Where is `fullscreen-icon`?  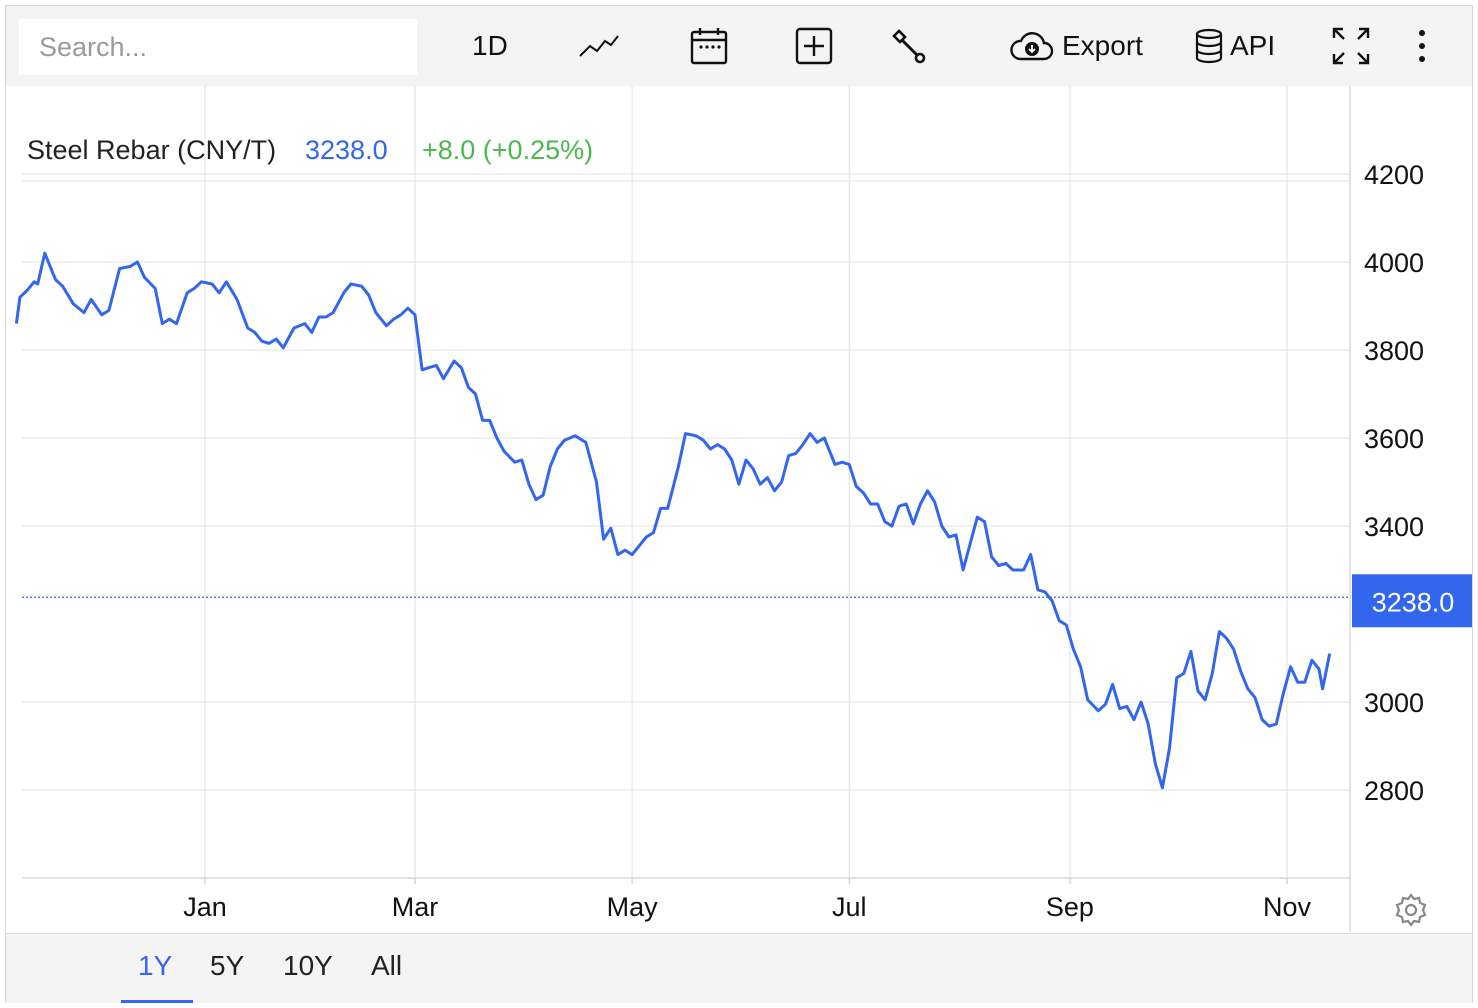
fullscreen-icon is located at coordinates (1351, 46).